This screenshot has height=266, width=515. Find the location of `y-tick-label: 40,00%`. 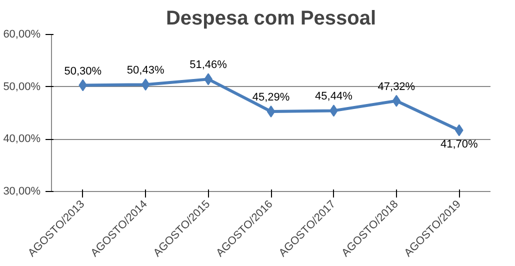

y-tick-label: 40,00% is located at coordinates (22, 139).